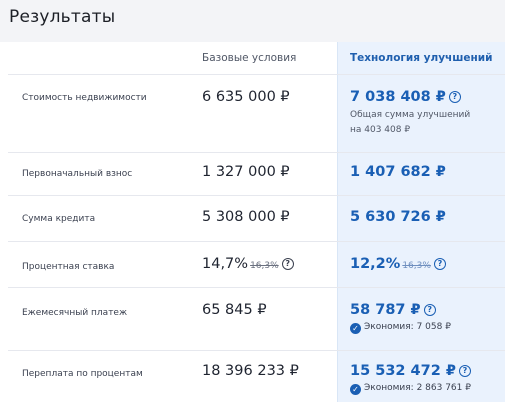 The width and height of the screenshot is (505, 402). I want to click on base-value-monthly-payment: 65 845 ₽, so click(234, 310).